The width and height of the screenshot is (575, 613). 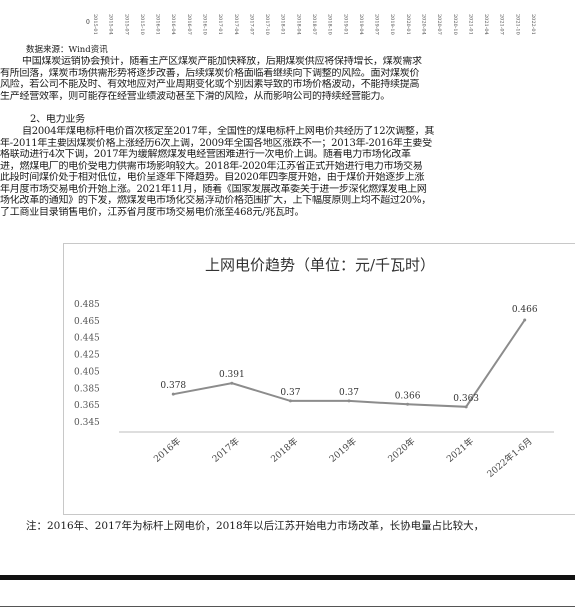 What do you see at coordinates (533, 24) in the screenshot?
I see `top-chart-x-label: 2022-01` at bounding box center [533, 24].